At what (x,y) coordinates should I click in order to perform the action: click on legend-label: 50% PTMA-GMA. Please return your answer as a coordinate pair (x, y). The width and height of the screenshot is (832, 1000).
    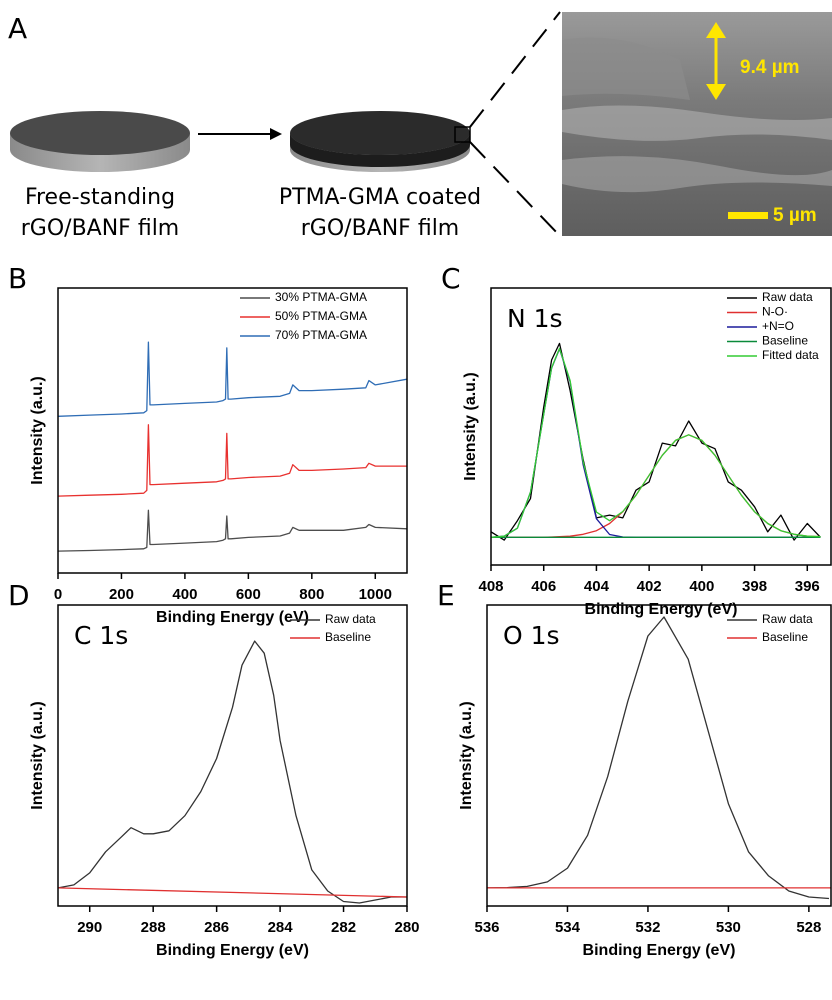
    Looking at the image, I should click on (321, 316).